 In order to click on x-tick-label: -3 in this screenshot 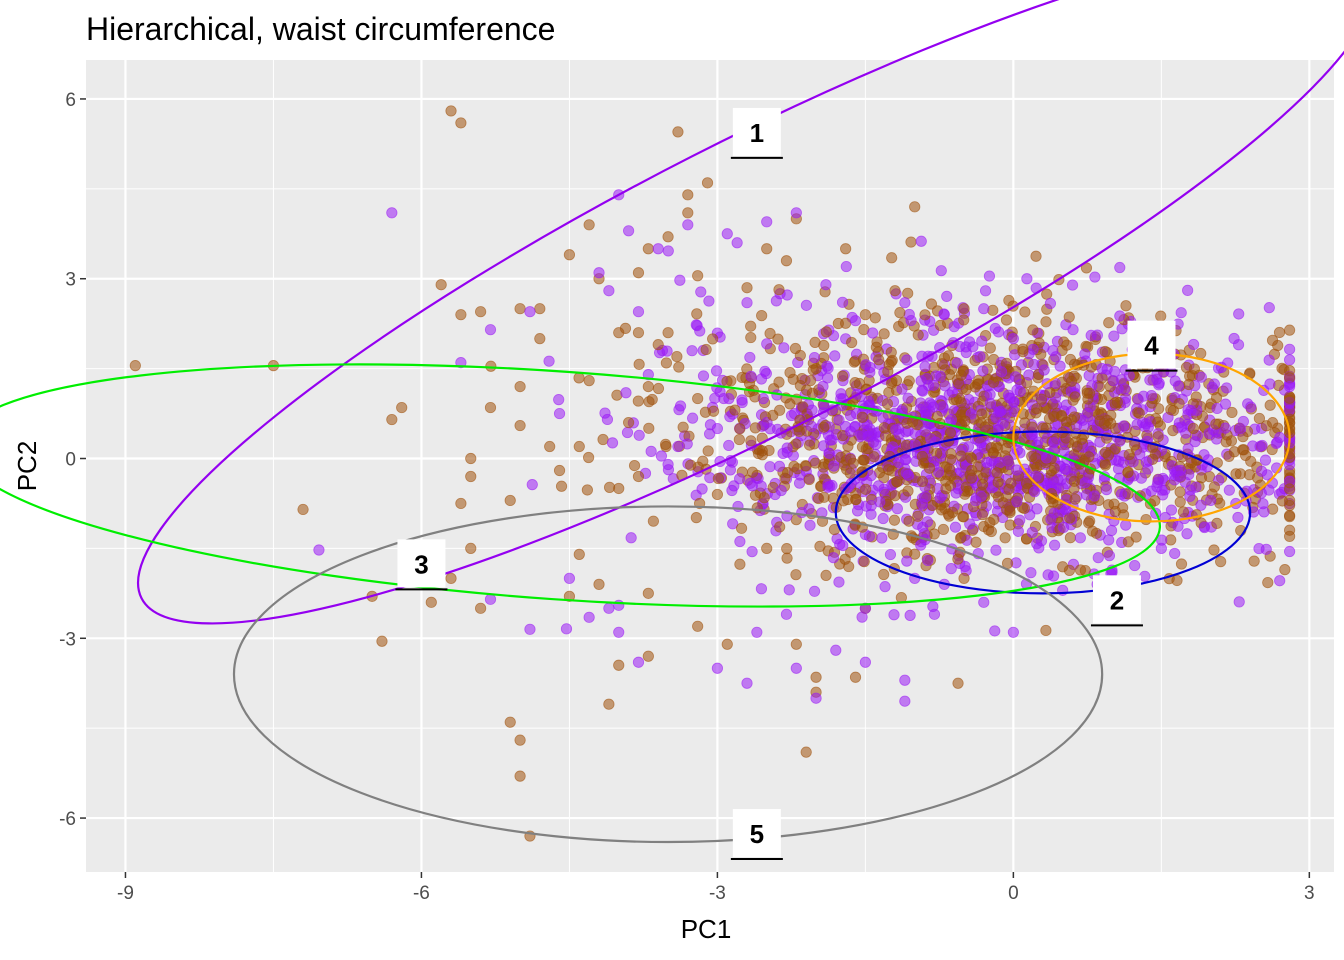, I will do `click(717, 893)`.